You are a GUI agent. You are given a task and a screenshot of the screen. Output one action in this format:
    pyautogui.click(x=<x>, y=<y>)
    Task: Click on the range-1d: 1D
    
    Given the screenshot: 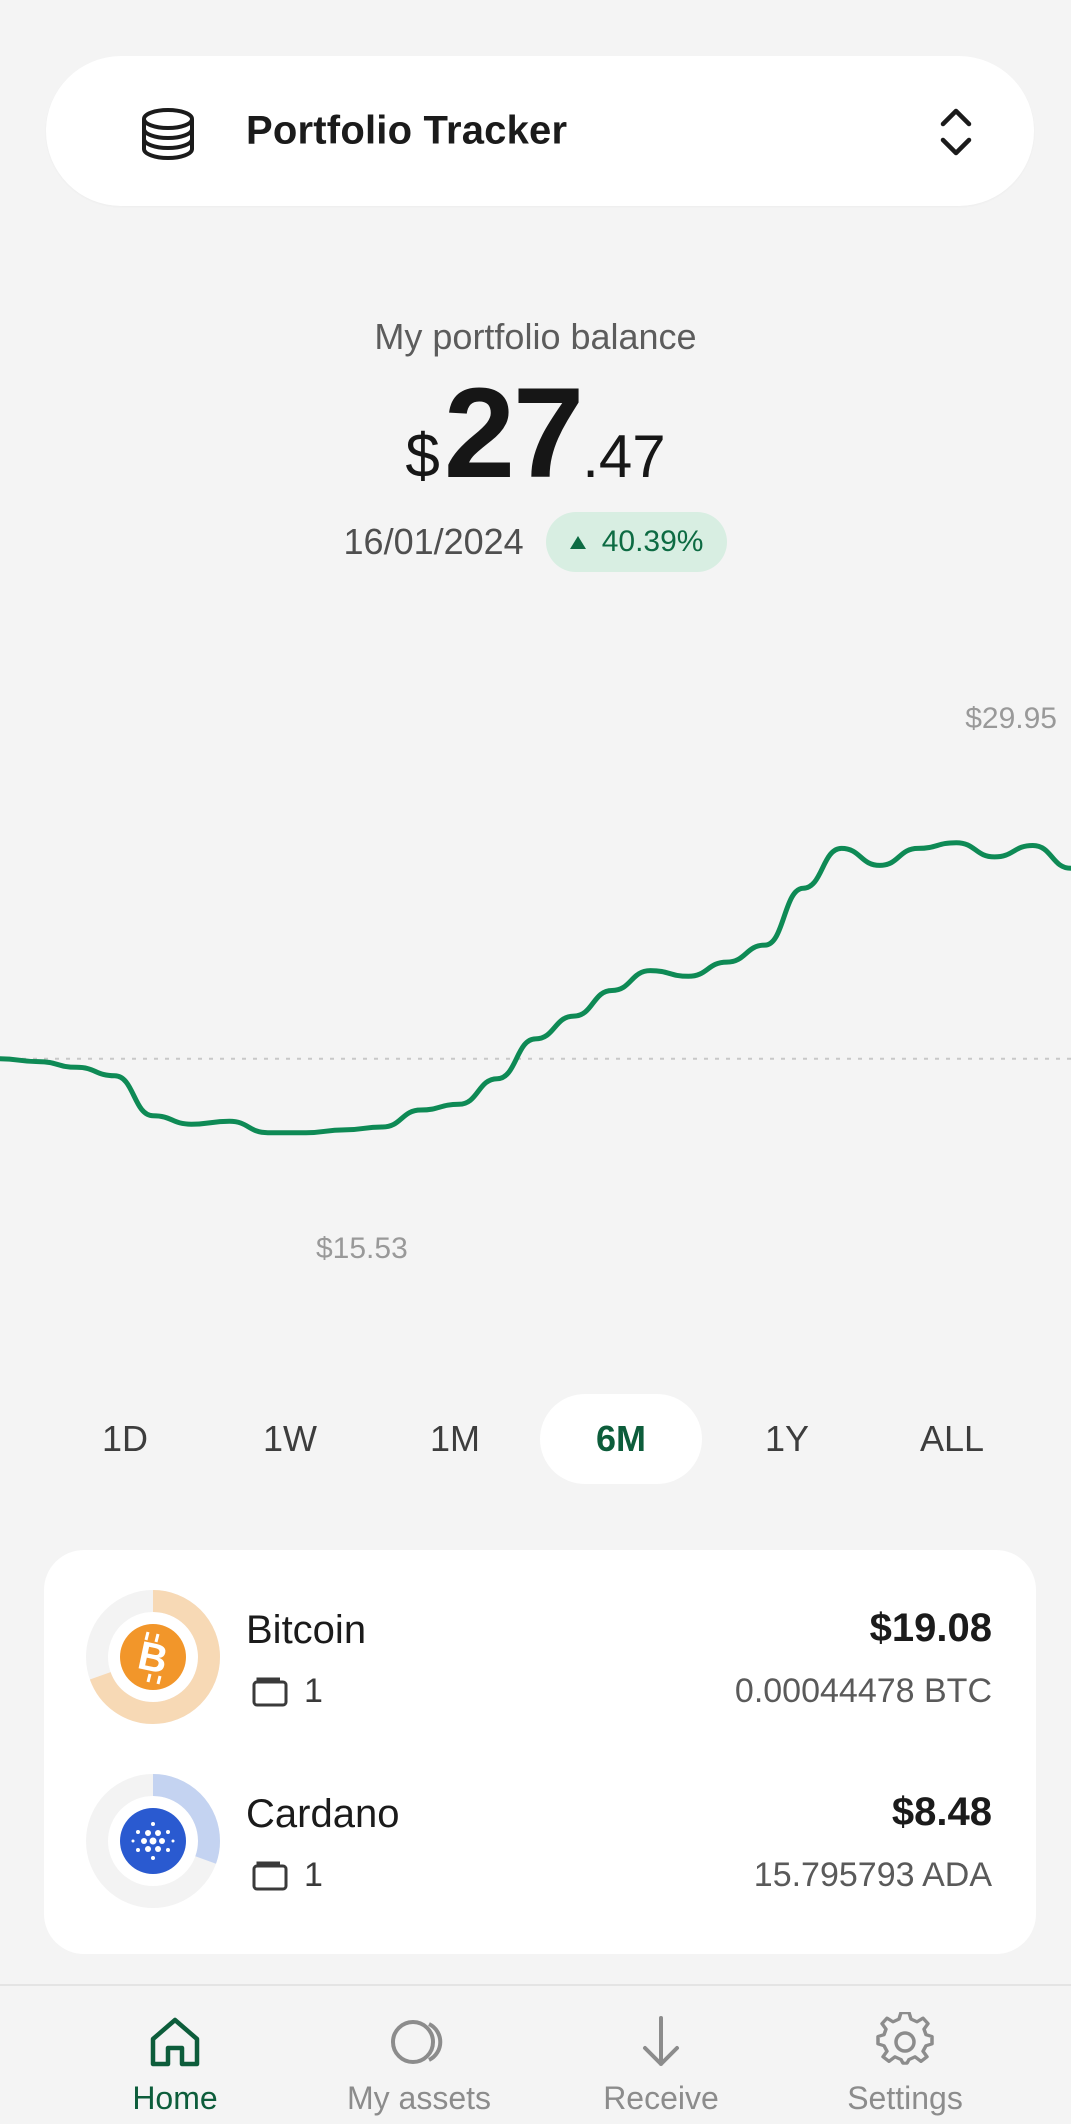 What is the action you would take?
    pyautogui.click(x=125, y=1438)
    